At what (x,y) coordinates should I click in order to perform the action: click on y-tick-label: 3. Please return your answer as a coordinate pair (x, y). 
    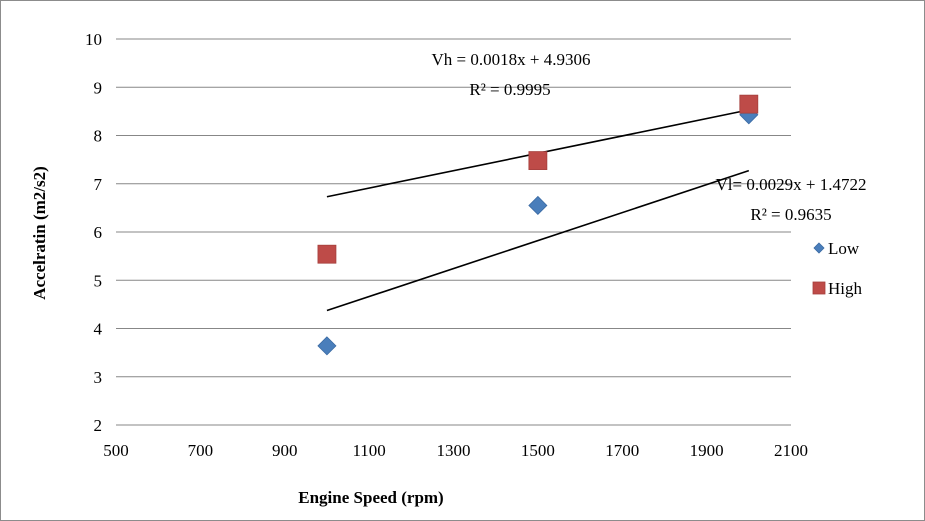
    Looking at the image, I should click on (98, 377).